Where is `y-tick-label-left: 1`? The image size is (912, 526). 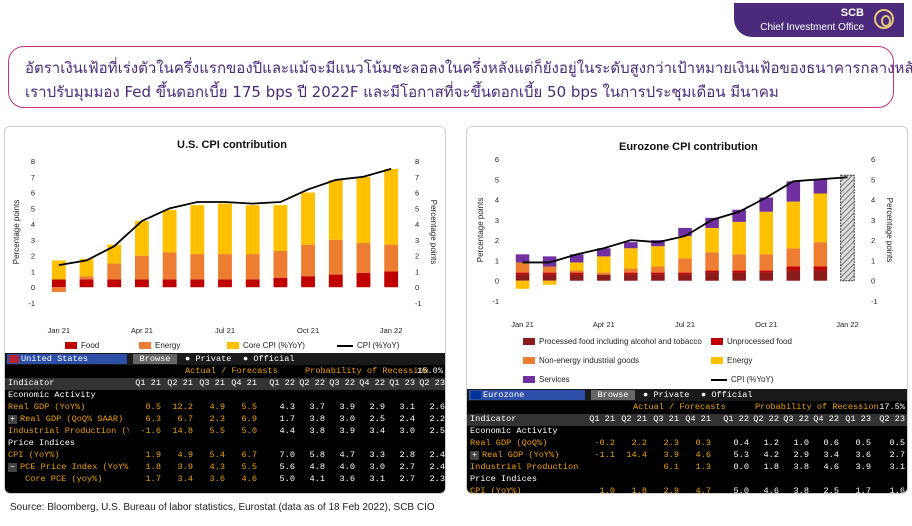 y-tick-label-left: 1 is located at coordinates (33, 271).